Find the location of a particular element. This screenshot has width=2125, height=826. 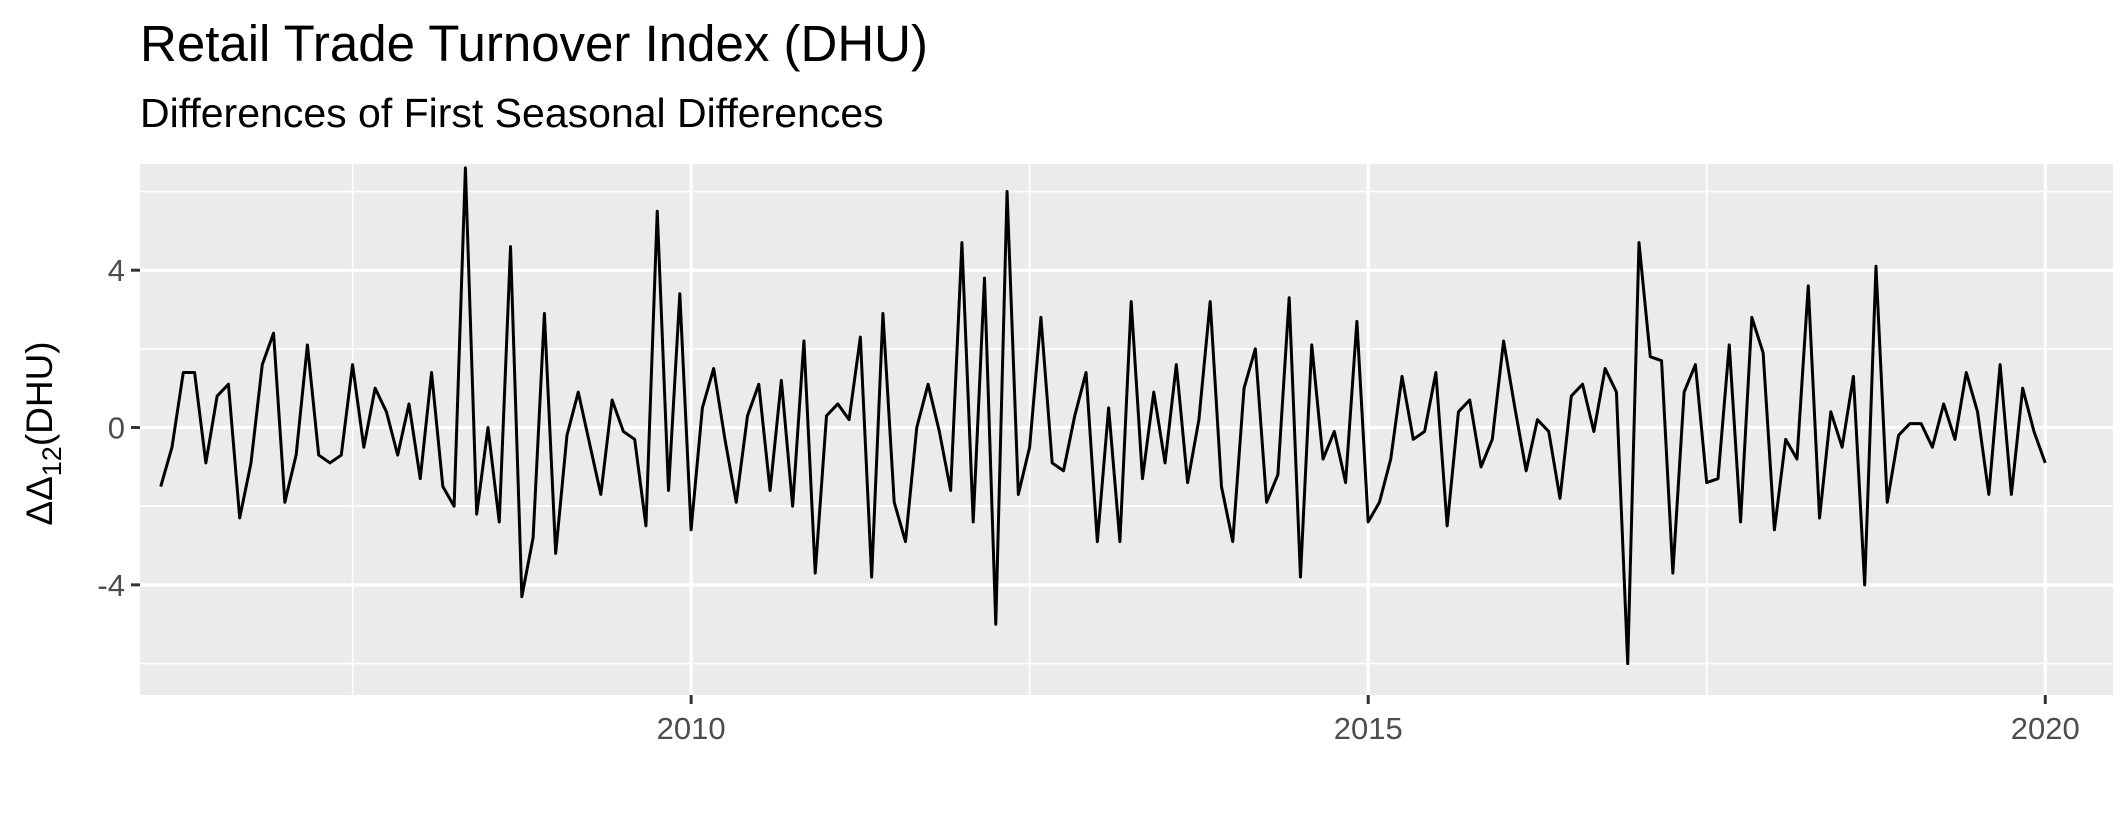

y-axis-tick-labels: 4 0 -4 is located at coordinates (111, 428).